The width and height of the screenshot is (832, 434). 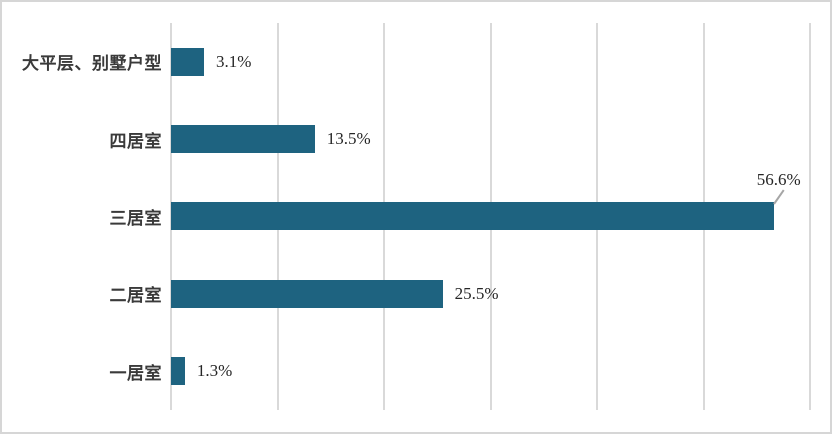 What do you see at coordinates (135, 141) in the screenshot?
I see `category-label: 四居室` at bounding box center [135, 141].